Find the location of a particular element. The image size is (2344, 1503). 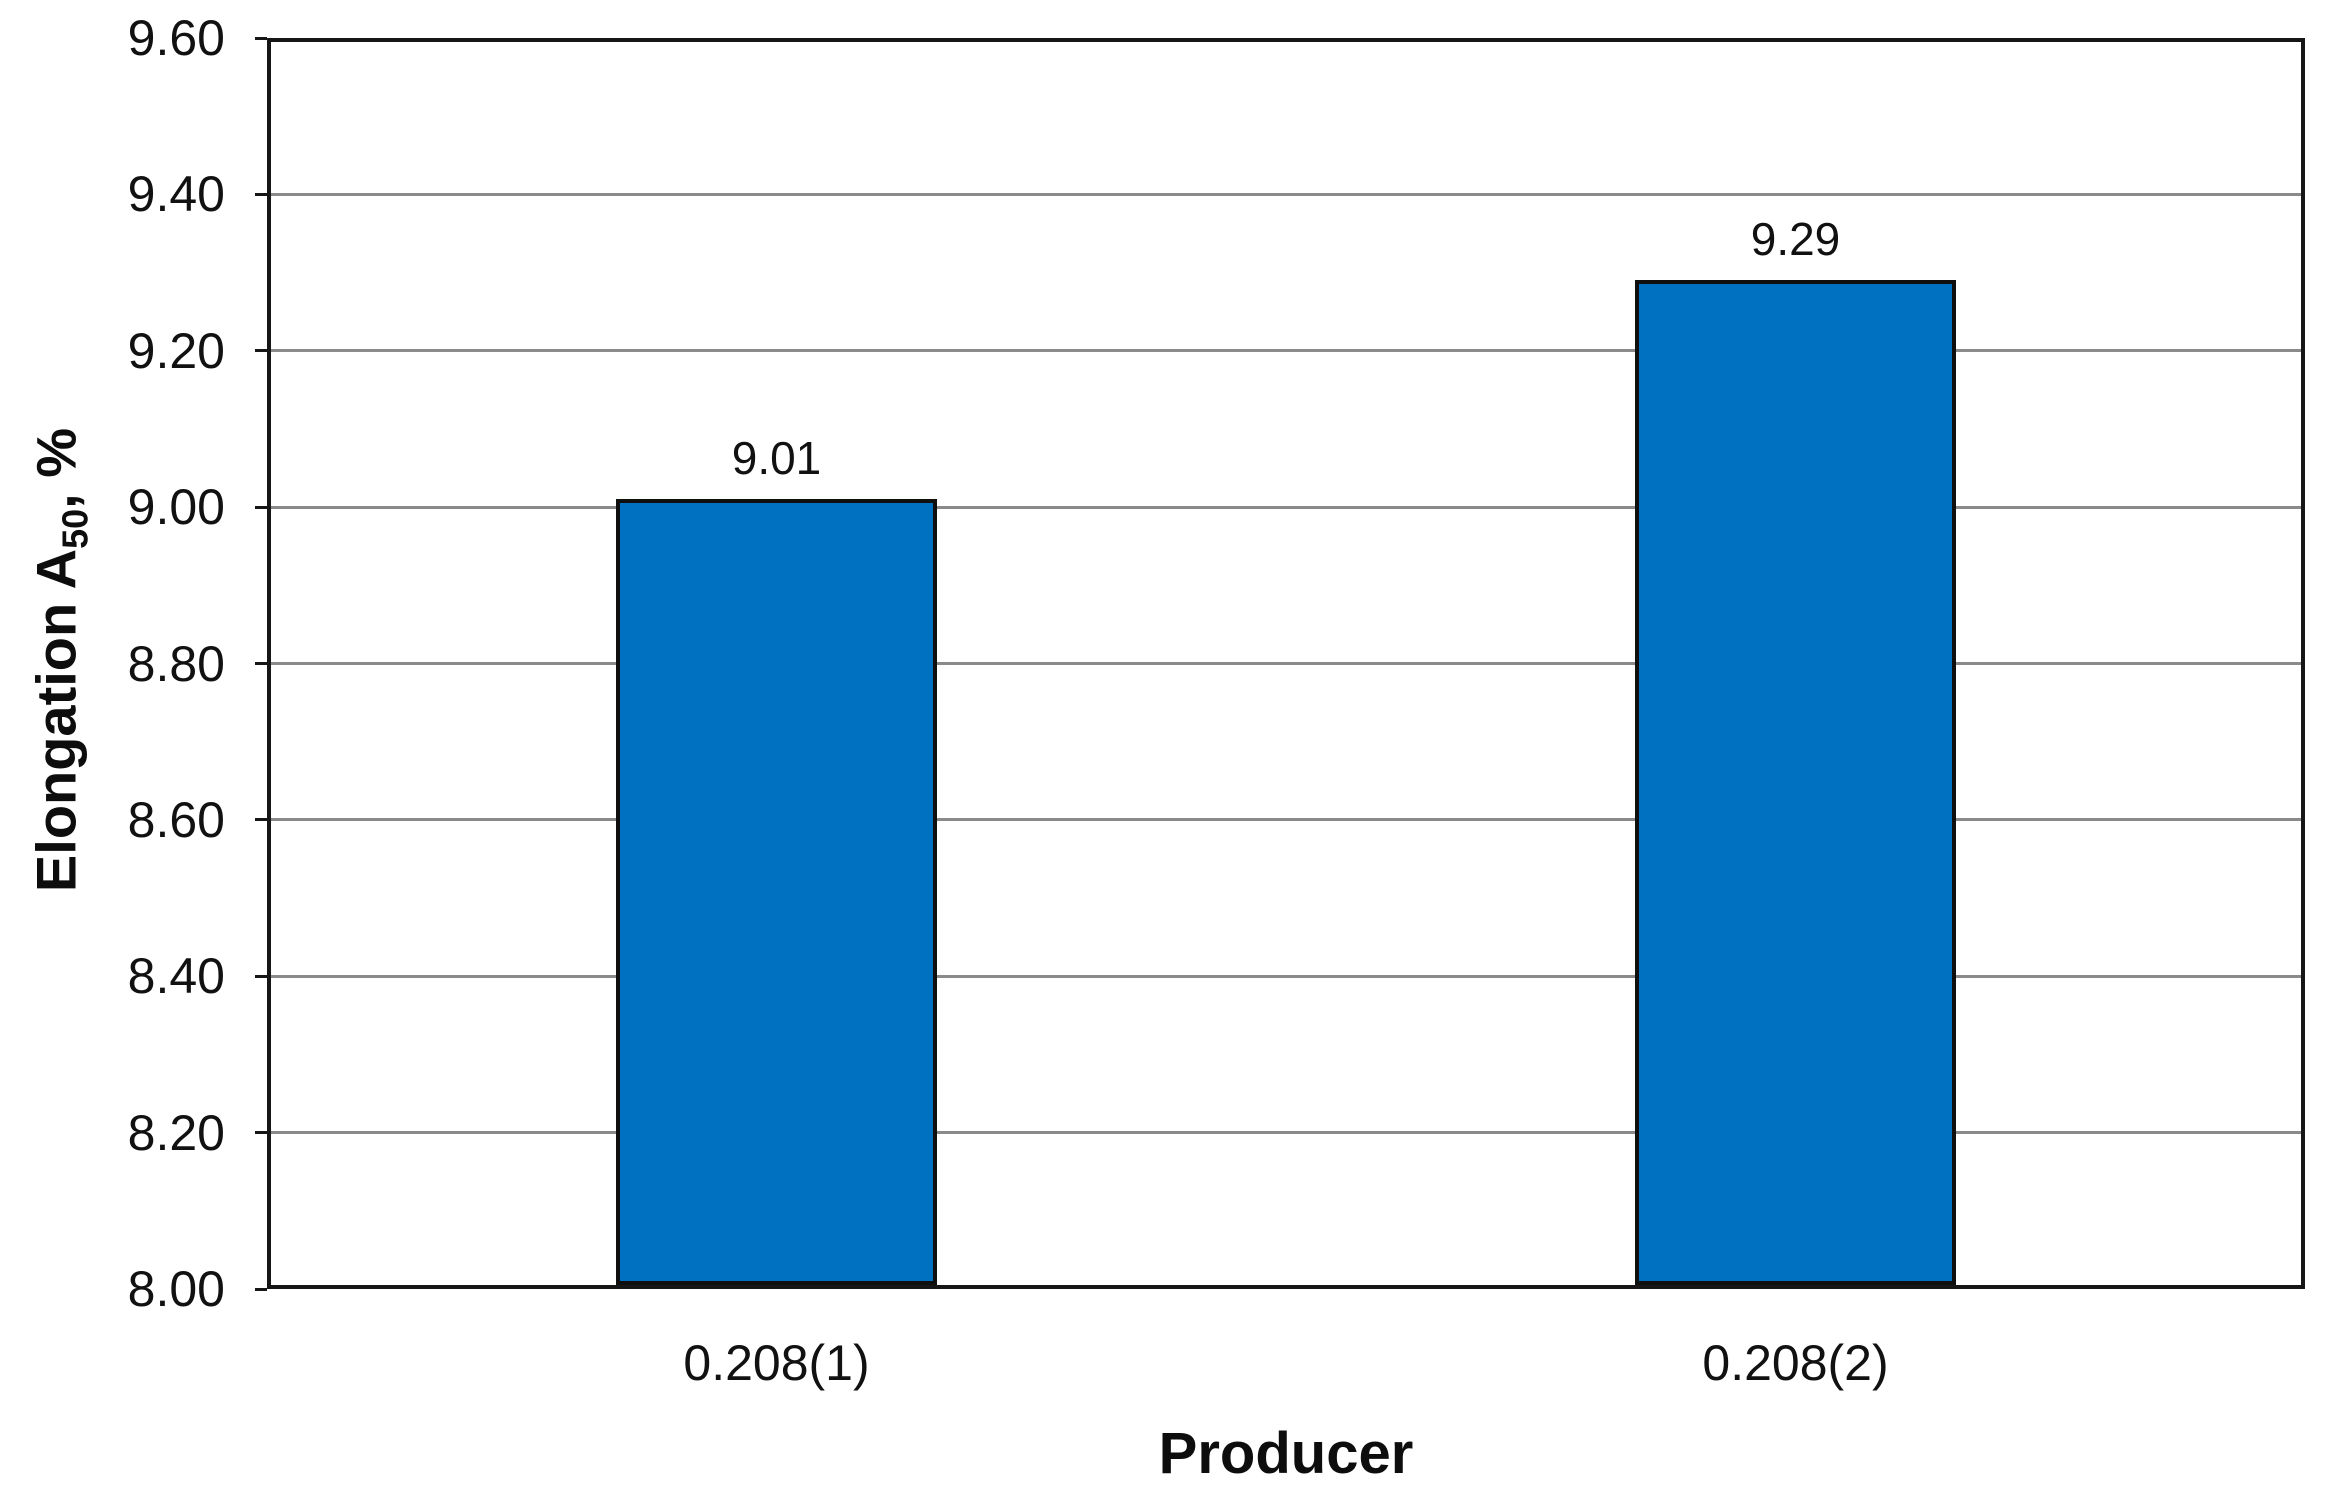

x-axis-title: Producer is located at coordinates (1286, 1453).